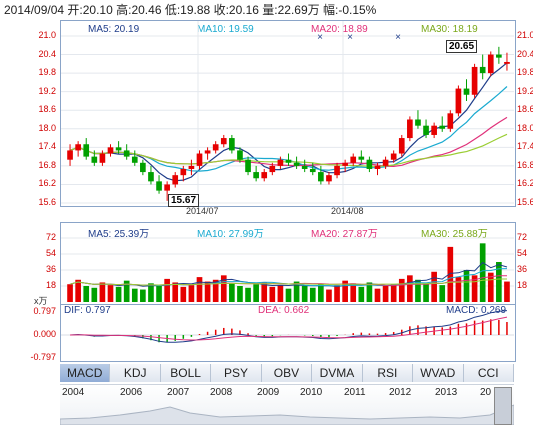 This screenshot has width=533, height=429. I want to click on price-y-tick-right: 19.2, so click(525, 90).